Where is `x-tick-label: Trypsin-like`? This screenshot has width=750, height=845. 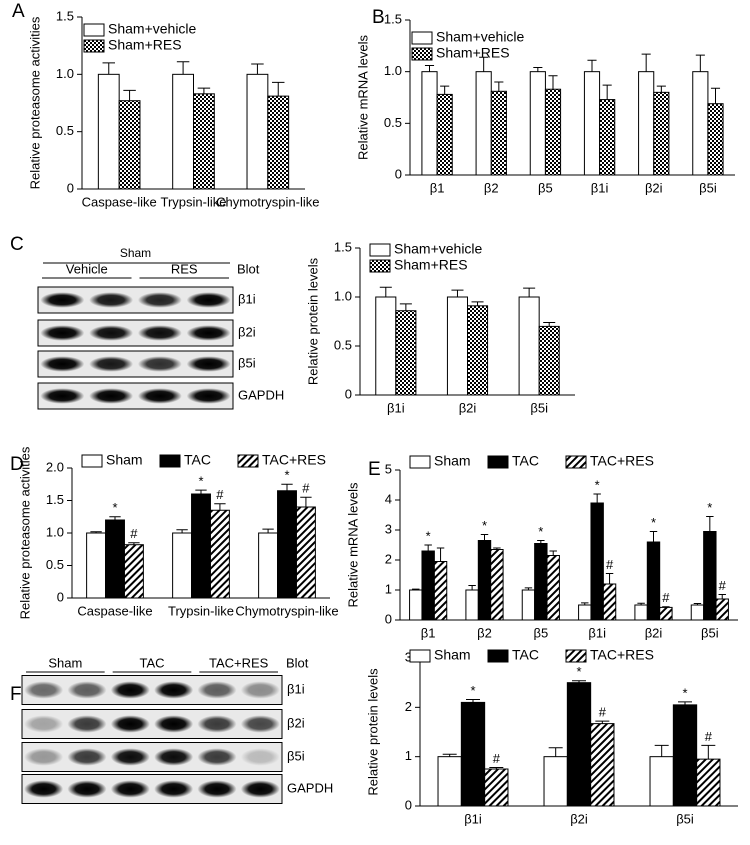 x-tick-label: Trypsin-like is located at coordinates (201, 610).